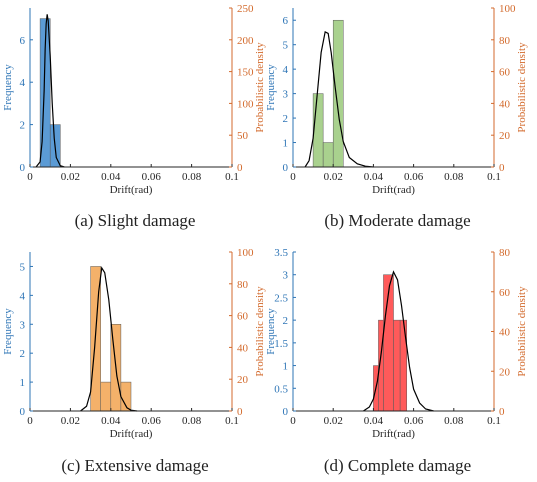  Describe the element at coordinates (281, 344) in the screenshot. I see `y-tick-label-left: 1.5` at that location.